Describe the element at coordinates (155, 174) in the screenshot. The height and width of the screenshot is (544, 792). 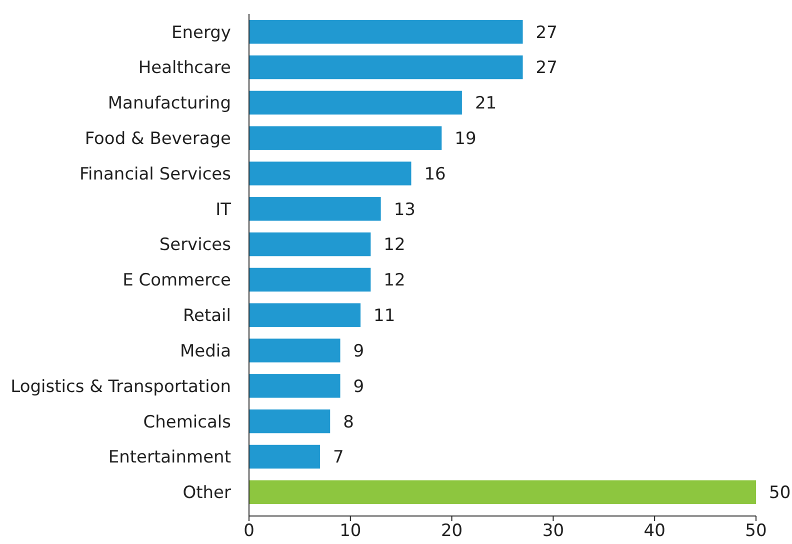
I see `y-tick-label: Financial Services` at that location.